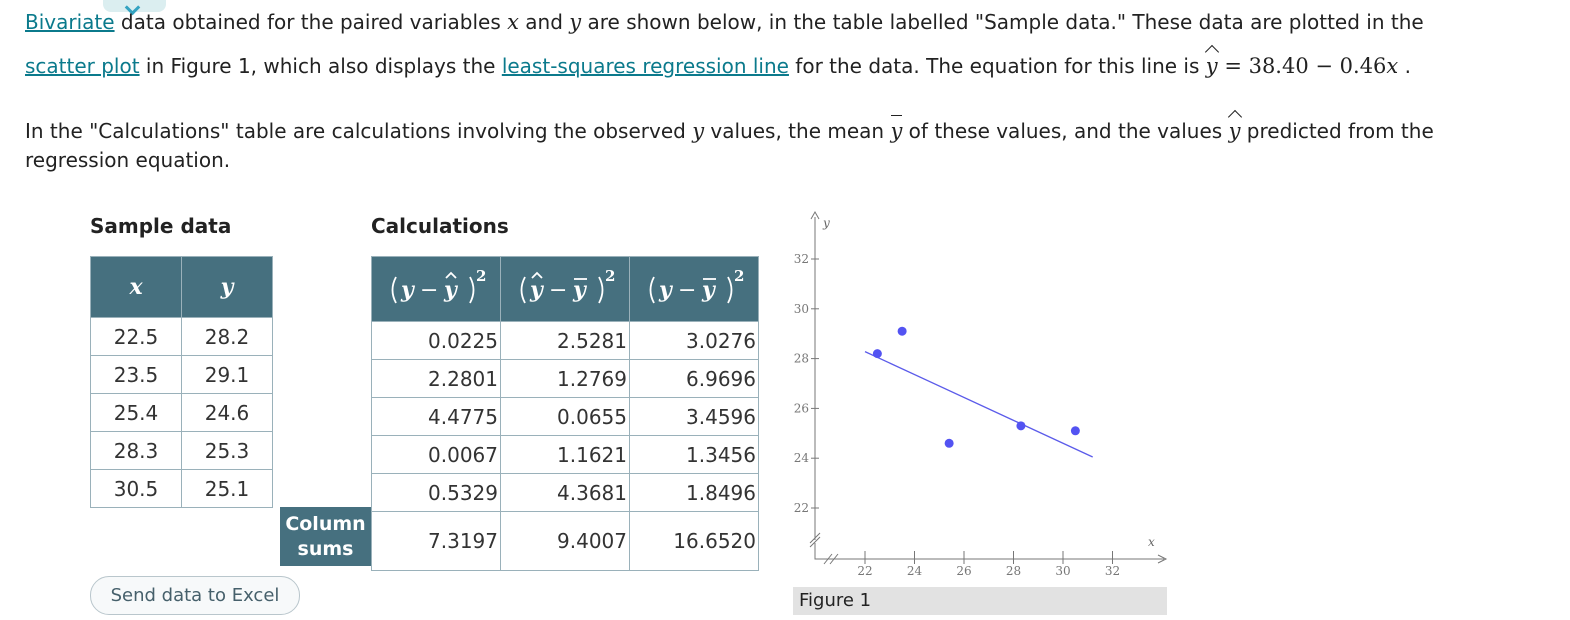 The image size is (1570, 620). What do you see at coordinates (694, 541) in the screenshot?
I see `column-sum-cell: 16.6520` at bounding box center [694, 541].